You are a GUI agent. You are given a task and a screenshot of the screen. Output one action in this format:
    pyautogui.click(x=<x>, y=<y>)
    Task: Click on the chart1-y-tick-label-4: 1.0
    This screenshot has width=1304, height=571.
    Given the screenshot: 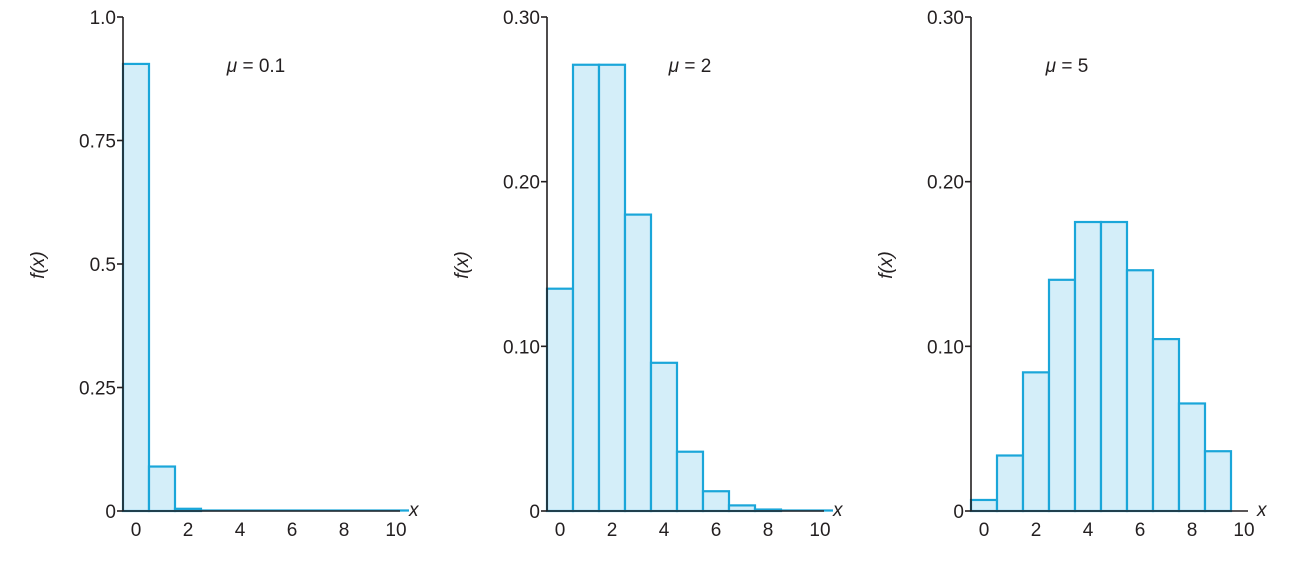 What is the action you would take?
    pyautogui.click(x=103, y=18)
    